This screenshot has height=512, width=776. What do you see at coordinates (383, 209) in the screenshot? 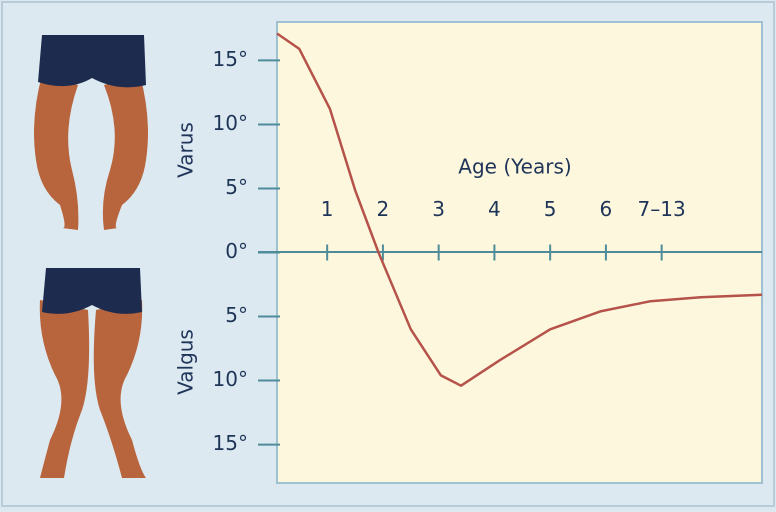
I see `x-tick-label: 2` at bounding box center [383, 209].